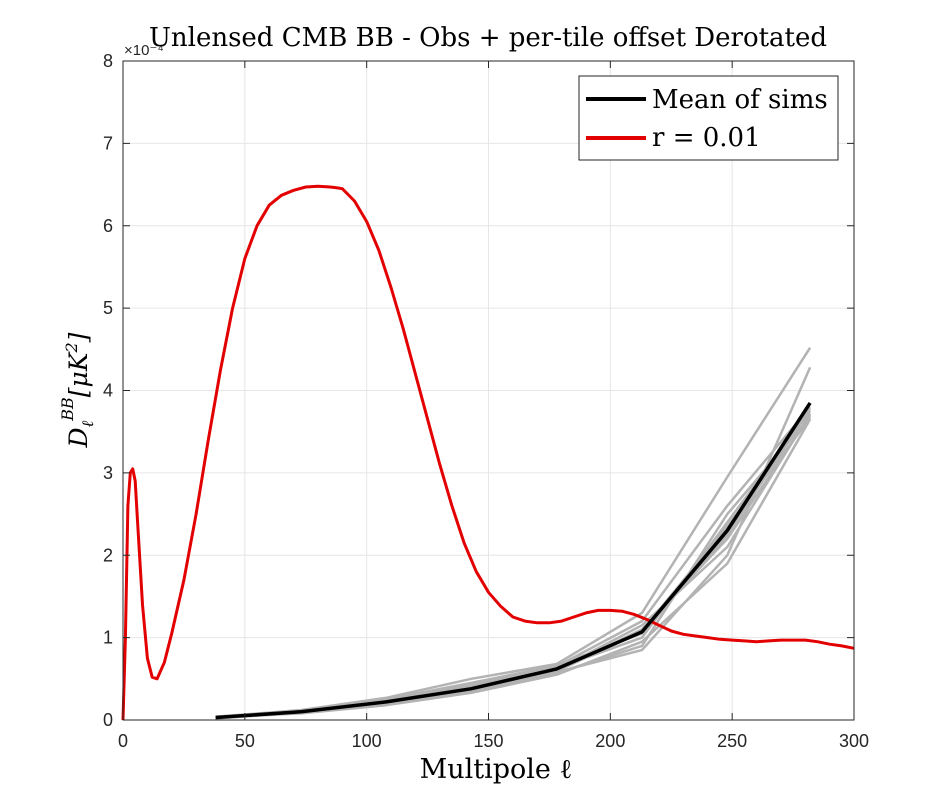 Image resolution: width=945 pixels, height=810 pixels. I want to click on x-tick-label: 100, so click(367, 741).